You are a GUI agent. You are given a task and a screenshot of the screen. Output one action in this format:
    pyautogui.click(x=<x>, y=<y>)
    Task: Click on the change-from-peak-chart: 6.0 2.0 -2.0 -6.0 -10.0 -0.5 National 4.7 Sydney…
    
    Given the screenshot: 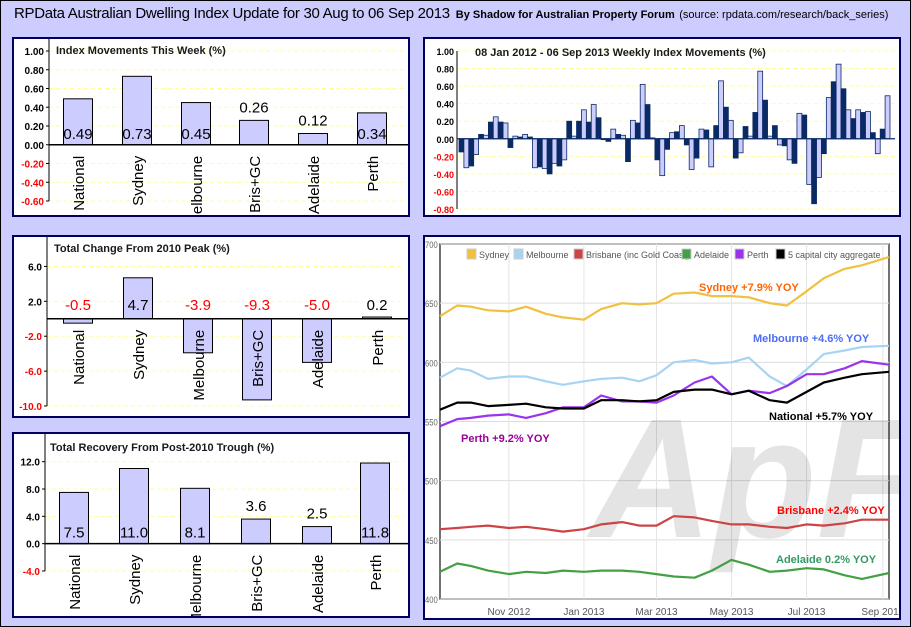 What is the action you would take?
    pyautogui.click(x=213, y=325)
    